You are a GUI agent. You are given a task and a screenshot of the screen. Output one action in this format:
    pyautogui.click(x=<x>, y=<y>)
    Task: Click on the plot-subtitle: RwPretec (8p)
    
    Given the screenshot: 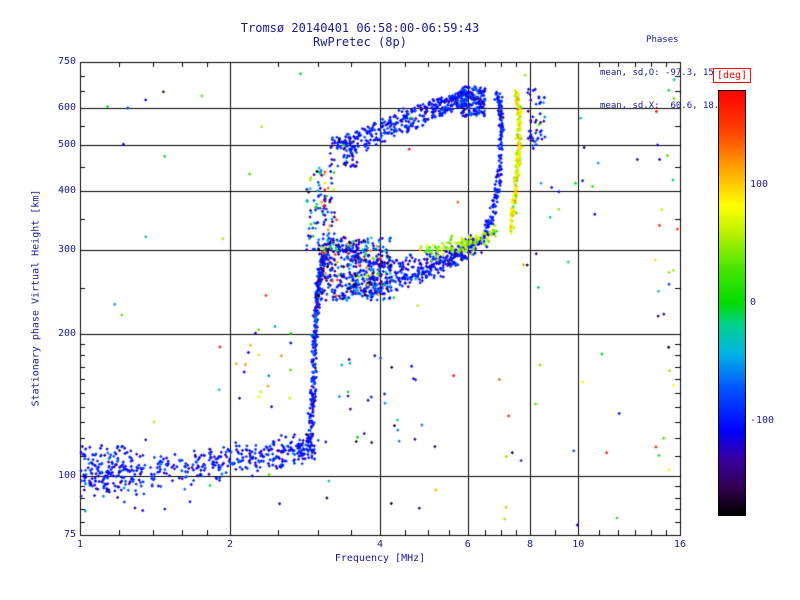 What is the action you would take?
    pyautogui.click(x=360, y=42)
    